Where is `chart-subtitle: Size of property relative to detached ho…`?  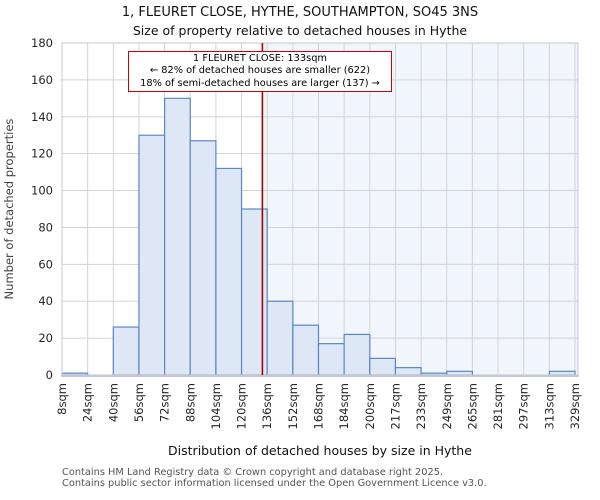
chart-subtitle: Size of property relative to detached ho… is located at coordinates (300, 30).